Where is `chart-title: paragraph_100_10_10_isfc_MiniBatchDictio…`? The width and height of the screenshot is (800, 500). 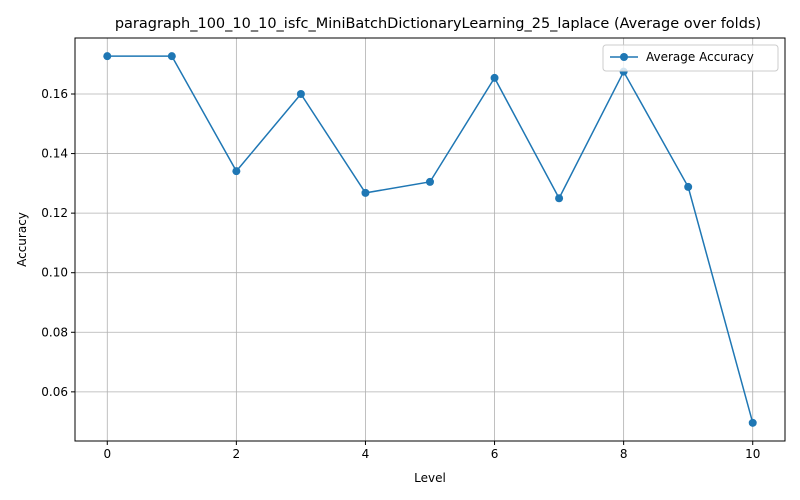 chart-title: paragraph_100_10_10_isfc_MiniBatchDictio… is located at coordinates (438, 24).